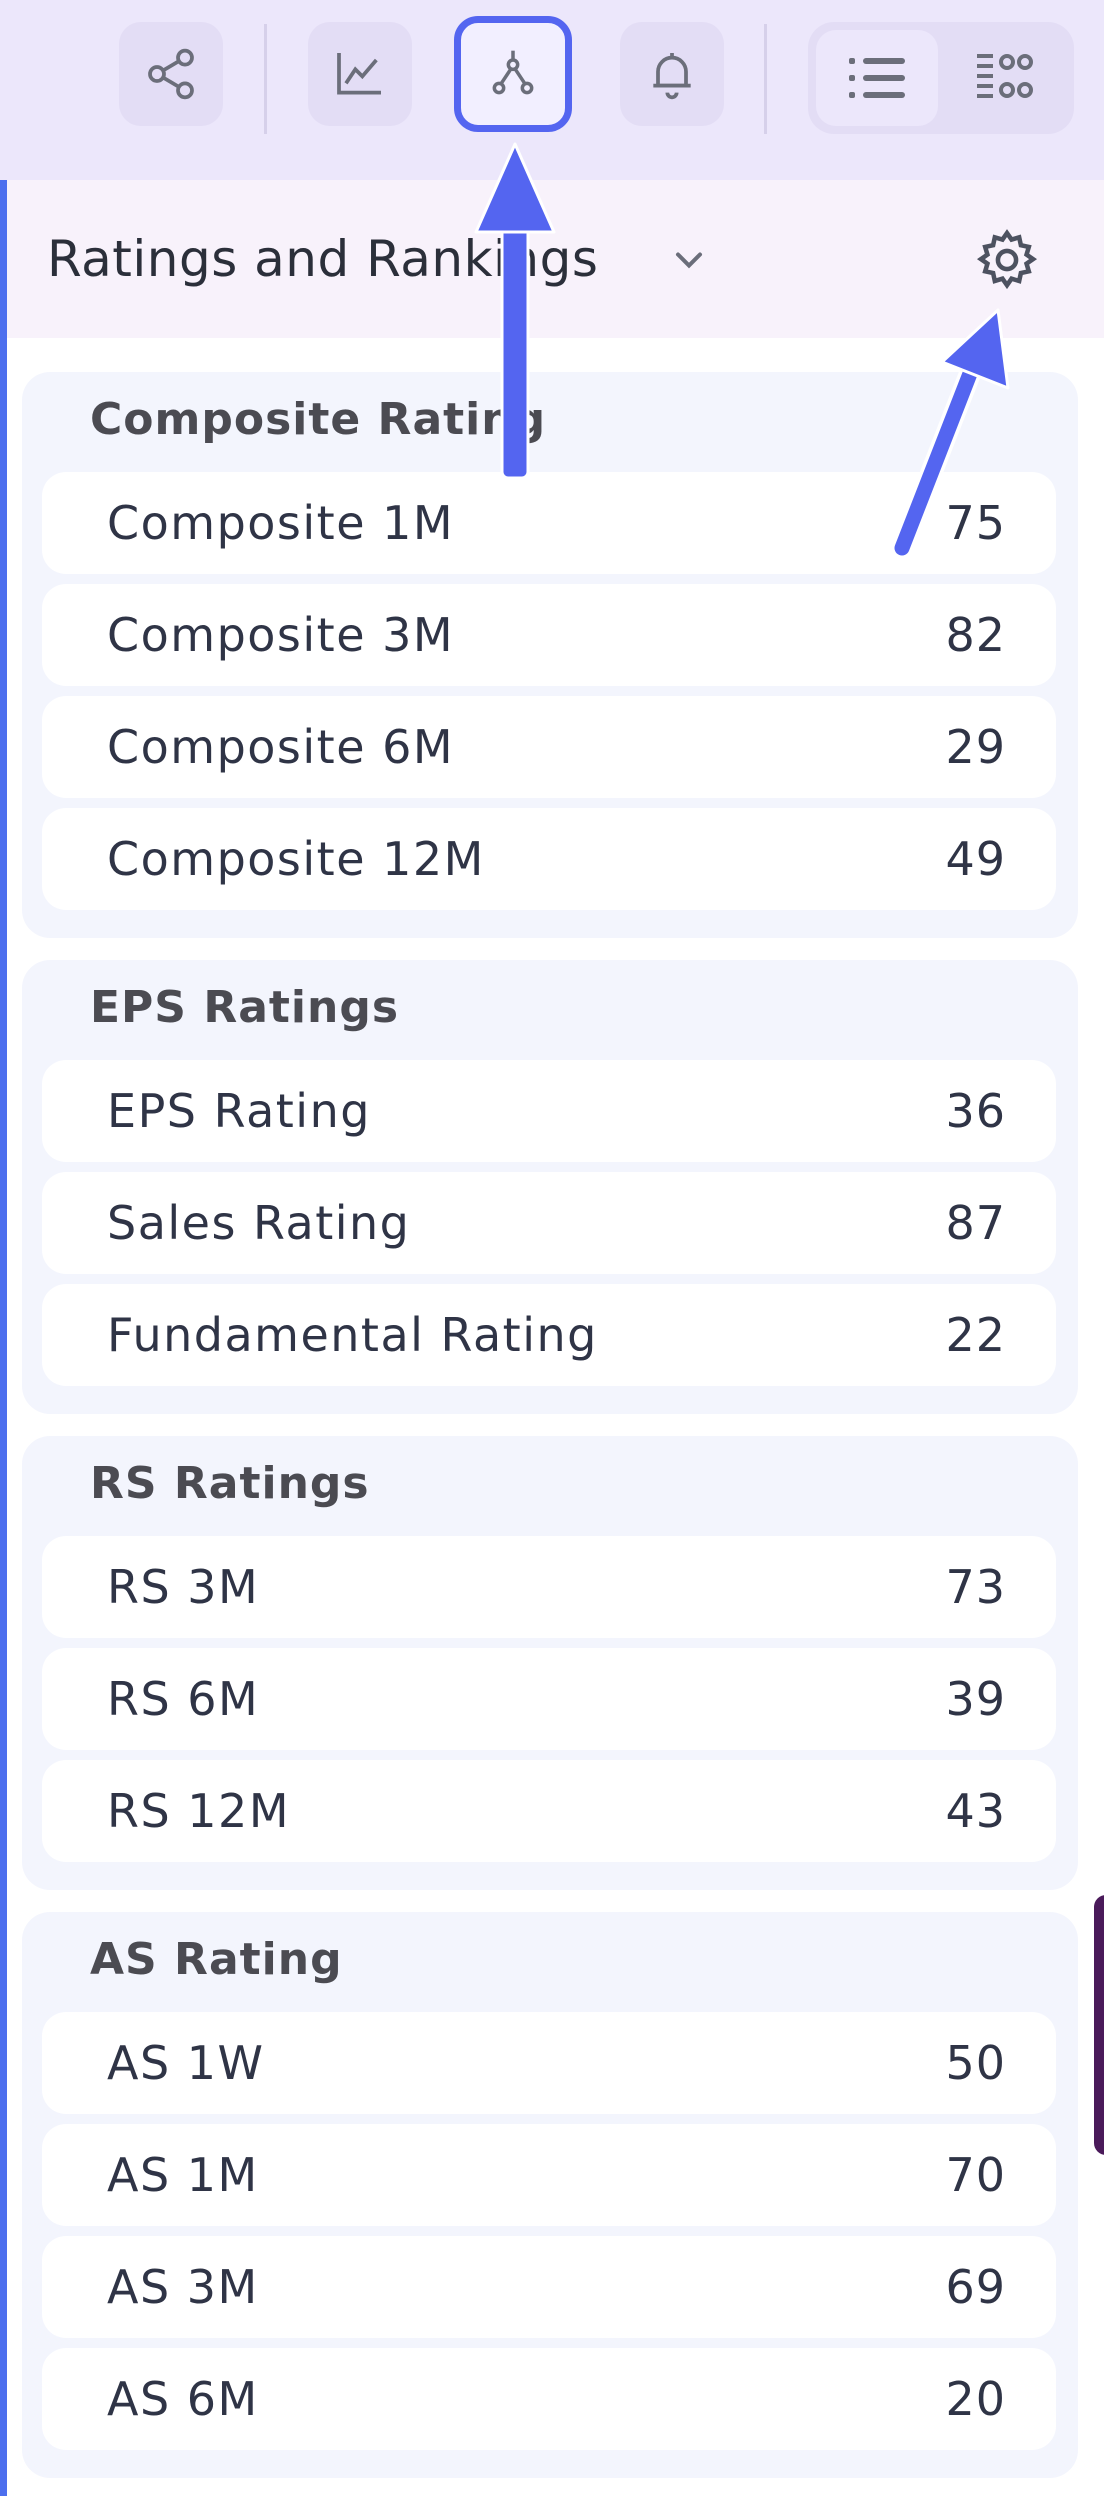 Image resolution: width=1104 pixels, height=2496 pixels. Describe the element at coordinates (549, 747) in the screenshot. I see `rating-row: Composite 6M 29` at that location.